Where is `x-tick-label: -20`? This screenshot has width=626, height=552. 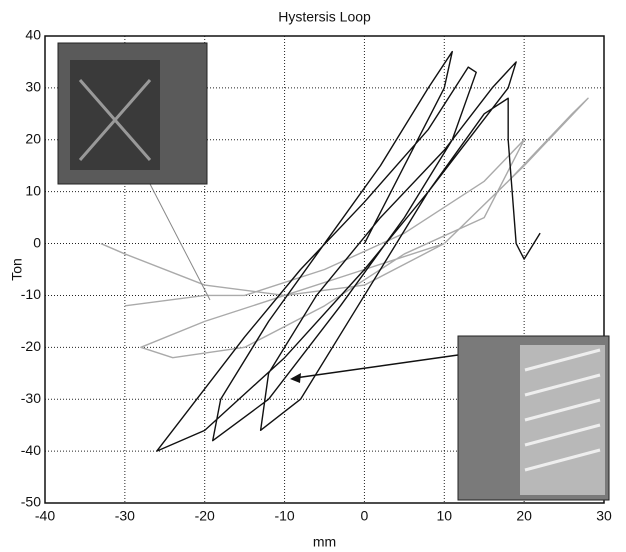
x-tick-label: -20 is located at coordinates (205, 516).